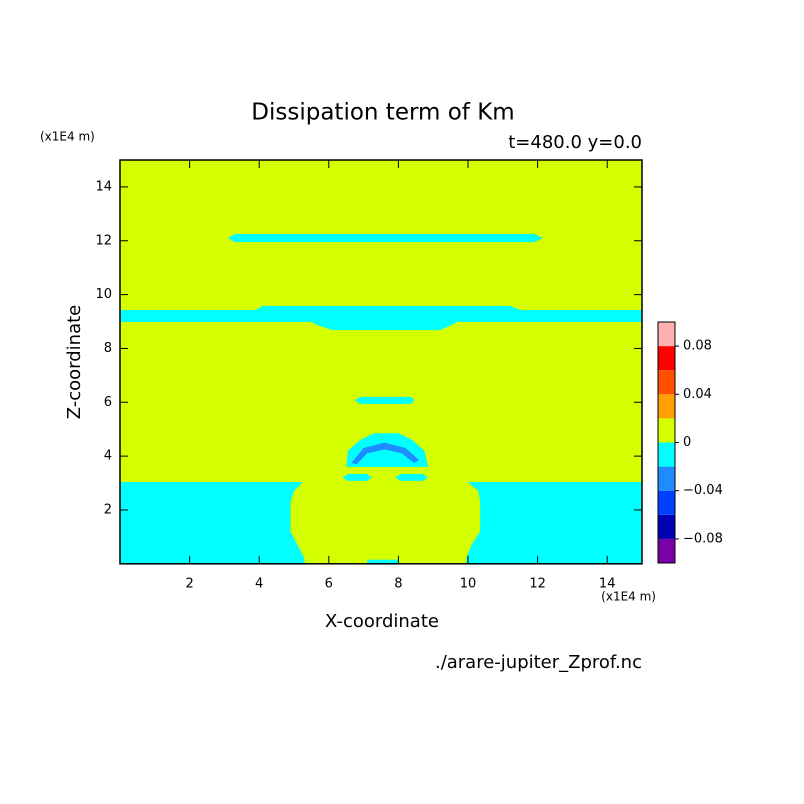  I want to click on colorbar-tick-label: 0, so click(687, 442).